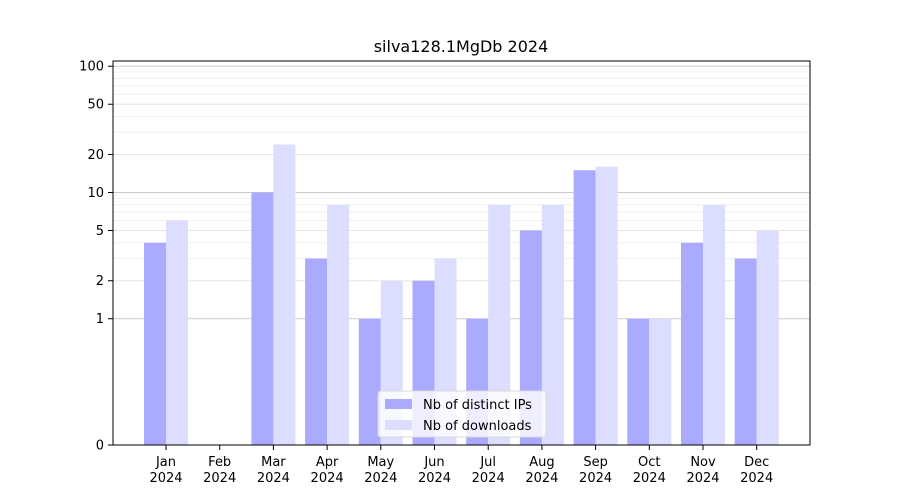  I want to click on x-tick-label-month: May, so click(380, 462).